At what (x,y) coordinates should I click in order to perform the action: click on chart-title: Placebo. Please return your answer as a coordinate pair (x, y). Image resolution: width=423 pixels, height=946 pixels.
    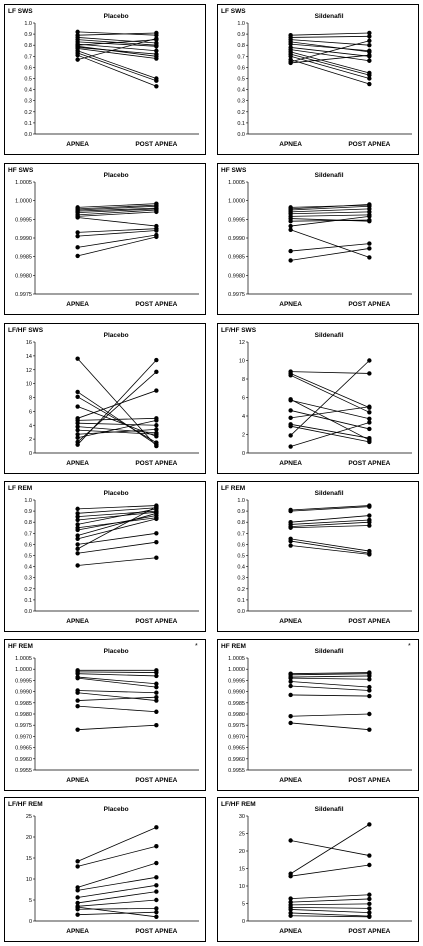
    Looking at the image, I should click on (116, 809).